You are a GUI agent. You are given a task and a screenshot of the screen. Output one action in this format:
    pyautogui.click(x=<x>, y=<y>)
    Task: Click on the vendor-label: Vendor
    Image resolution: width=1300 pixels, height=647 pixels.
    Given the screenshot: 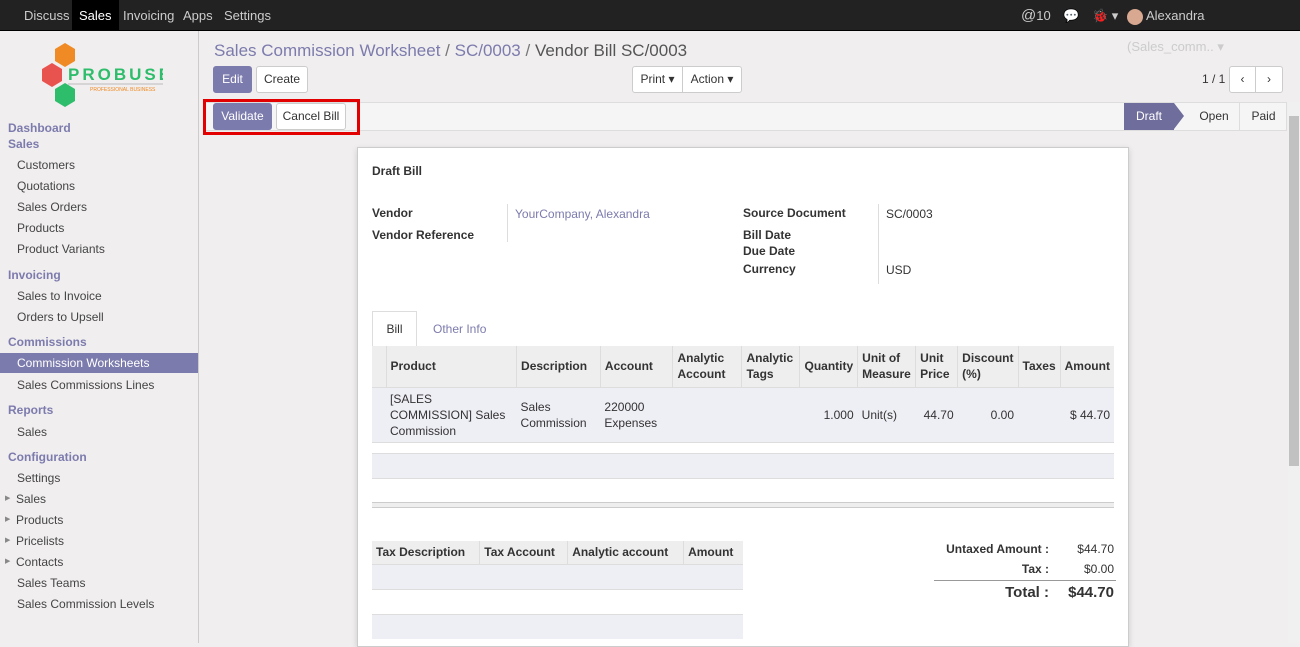 What is the action you would take?
    pyautogui.click(x=392, y=213)
    